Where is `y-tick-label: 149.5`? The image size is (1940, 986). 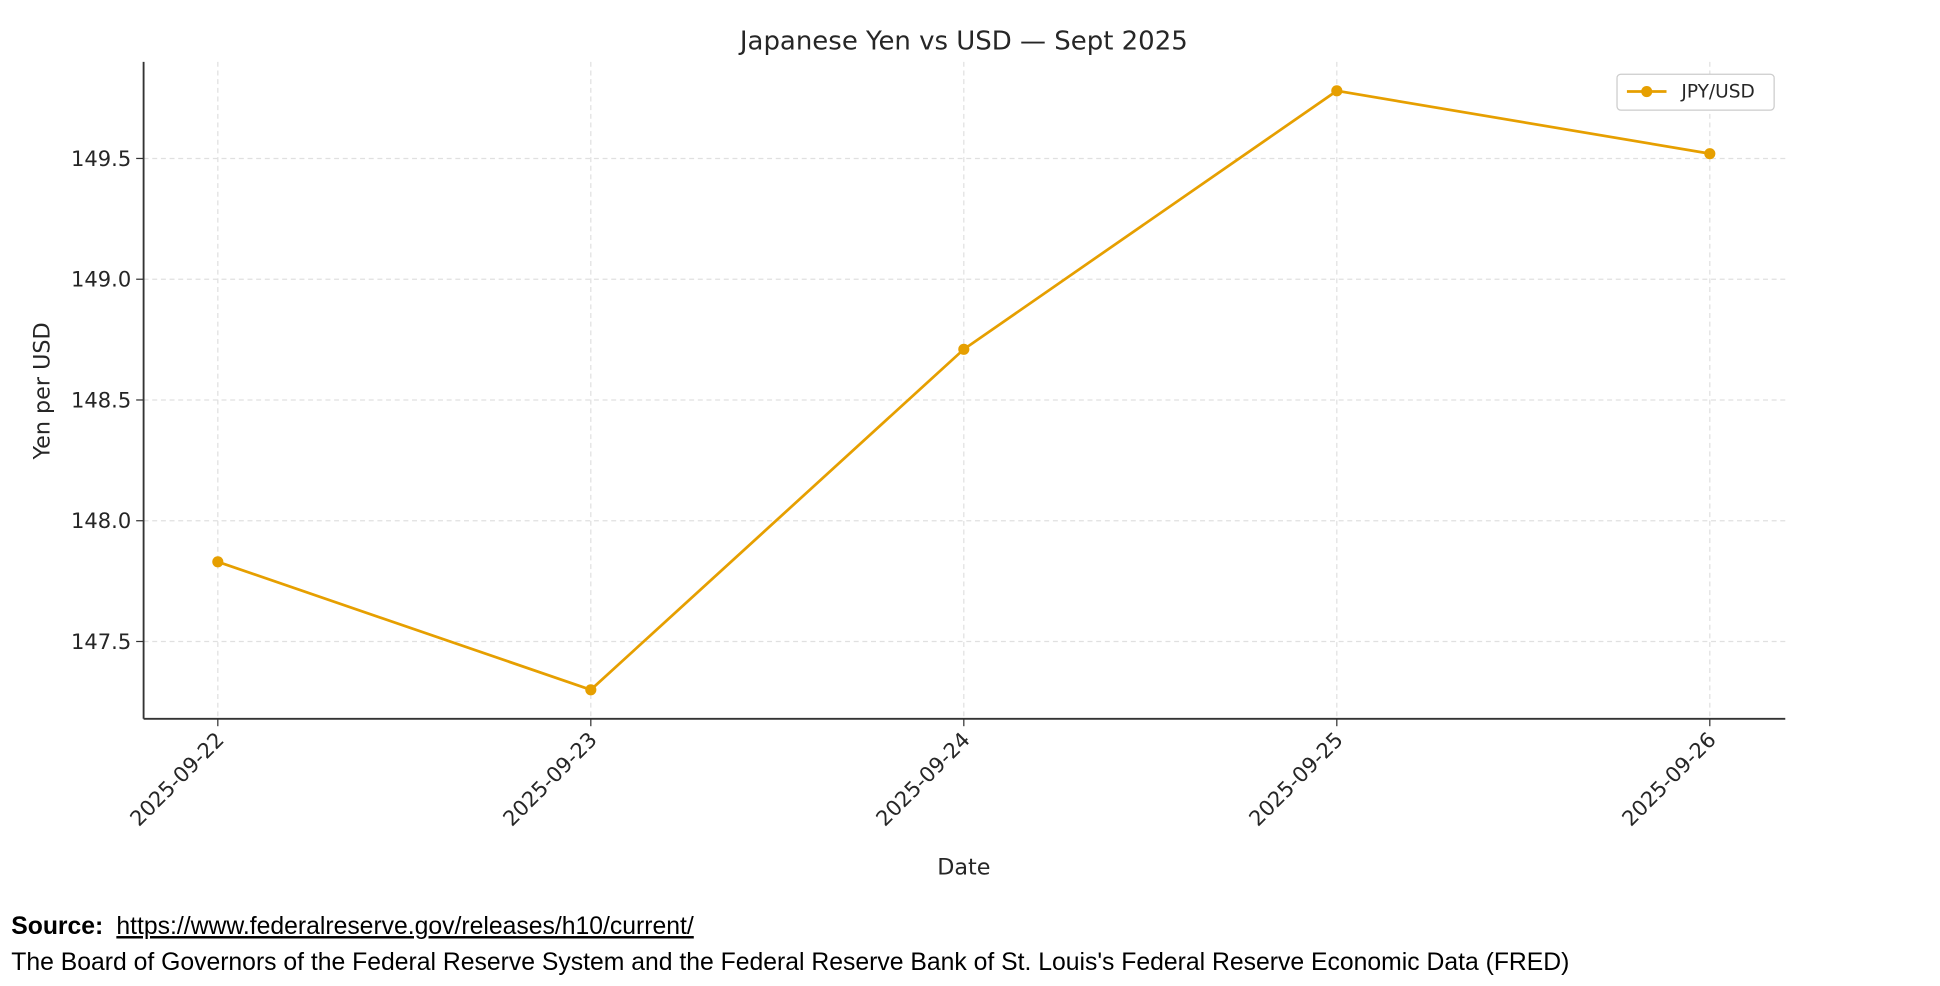 y-tick-label: 149.5 is located at coordinates (101, 158).